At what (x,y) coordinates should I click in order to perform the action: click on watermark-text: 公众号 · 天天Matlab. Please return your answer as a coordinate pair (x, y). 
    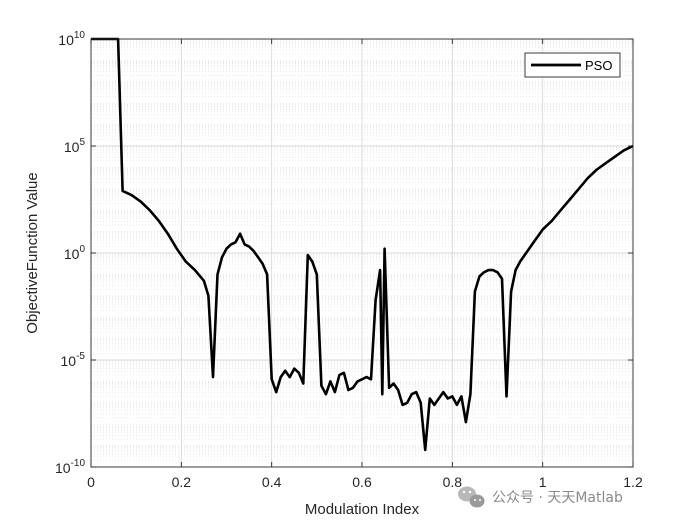
    Looking at the image, I should click on (557, 498).